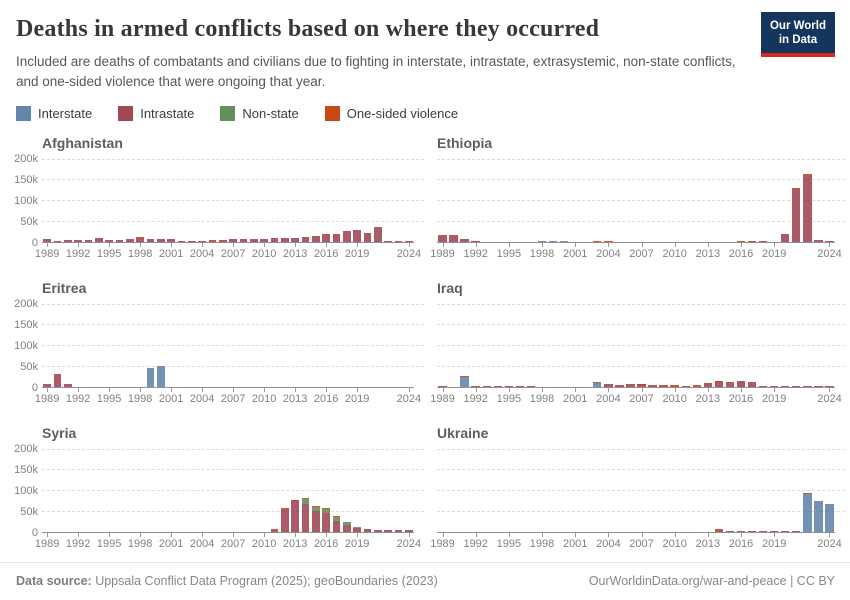 This screenshot has width=850, height=600. What do you see at coordinates (442, 238) in the screenshot?
I see `bar-ethiopia-1989-intrastate` at bounding box center [442, 238].